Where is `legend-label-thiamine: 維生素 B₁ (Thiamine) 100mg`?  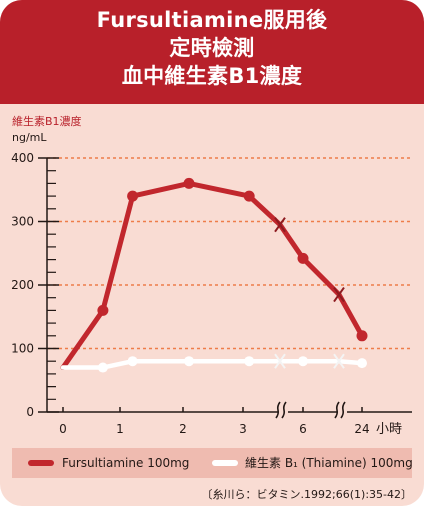
legend-label-thiamine: 維生素 B₁ (Thiamine) 100mg is located at coordinates (329, 463).